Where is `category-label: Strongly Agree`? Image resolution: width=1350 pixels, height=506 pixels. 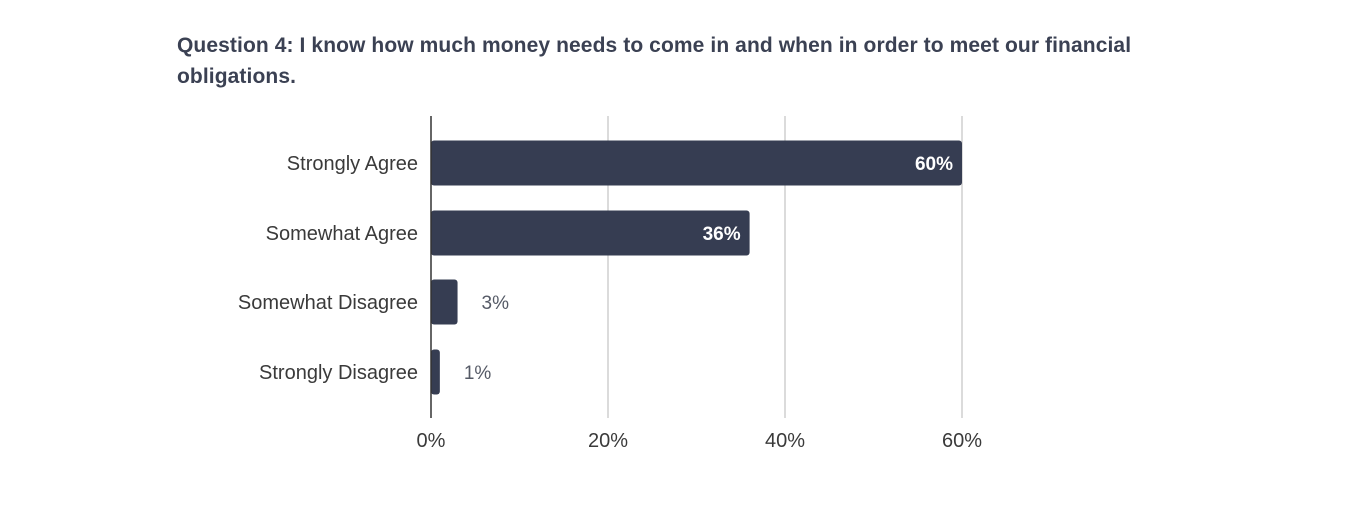 category-label: Strongly Agree is located at coordinates (352, 164).